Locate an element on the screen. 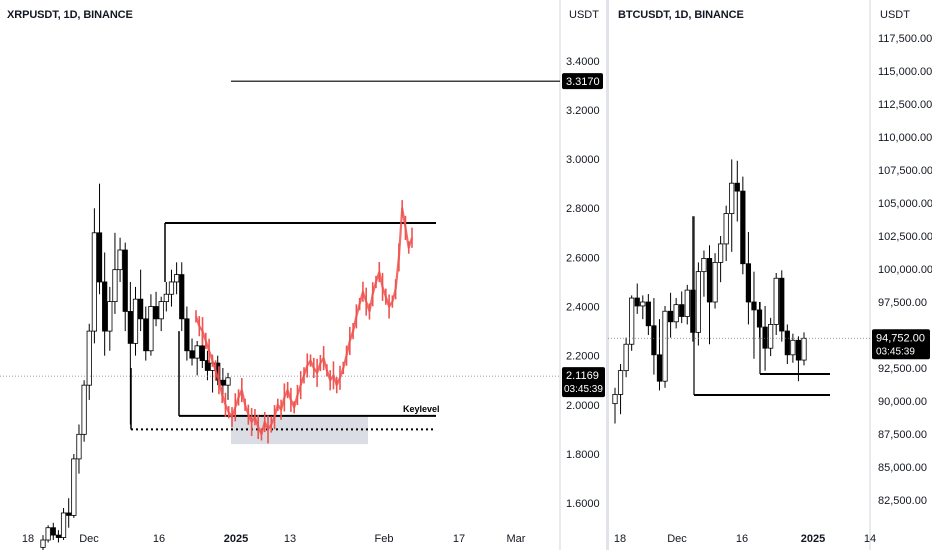 The height and width of the screenshot is (550, 932). xrp-y-tick-label: 2.6000 is located at coordinates (583, 258).